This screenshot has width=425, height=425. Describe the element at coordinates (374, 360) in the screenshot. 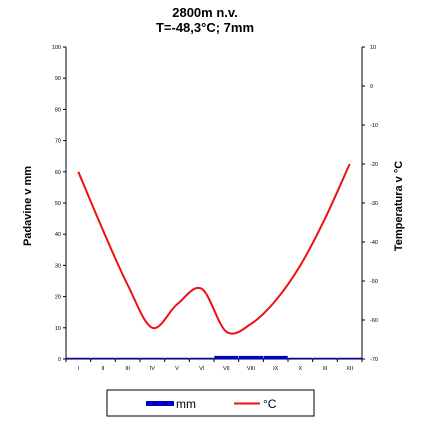

I see `y-right-tick-label: -70` at that location.